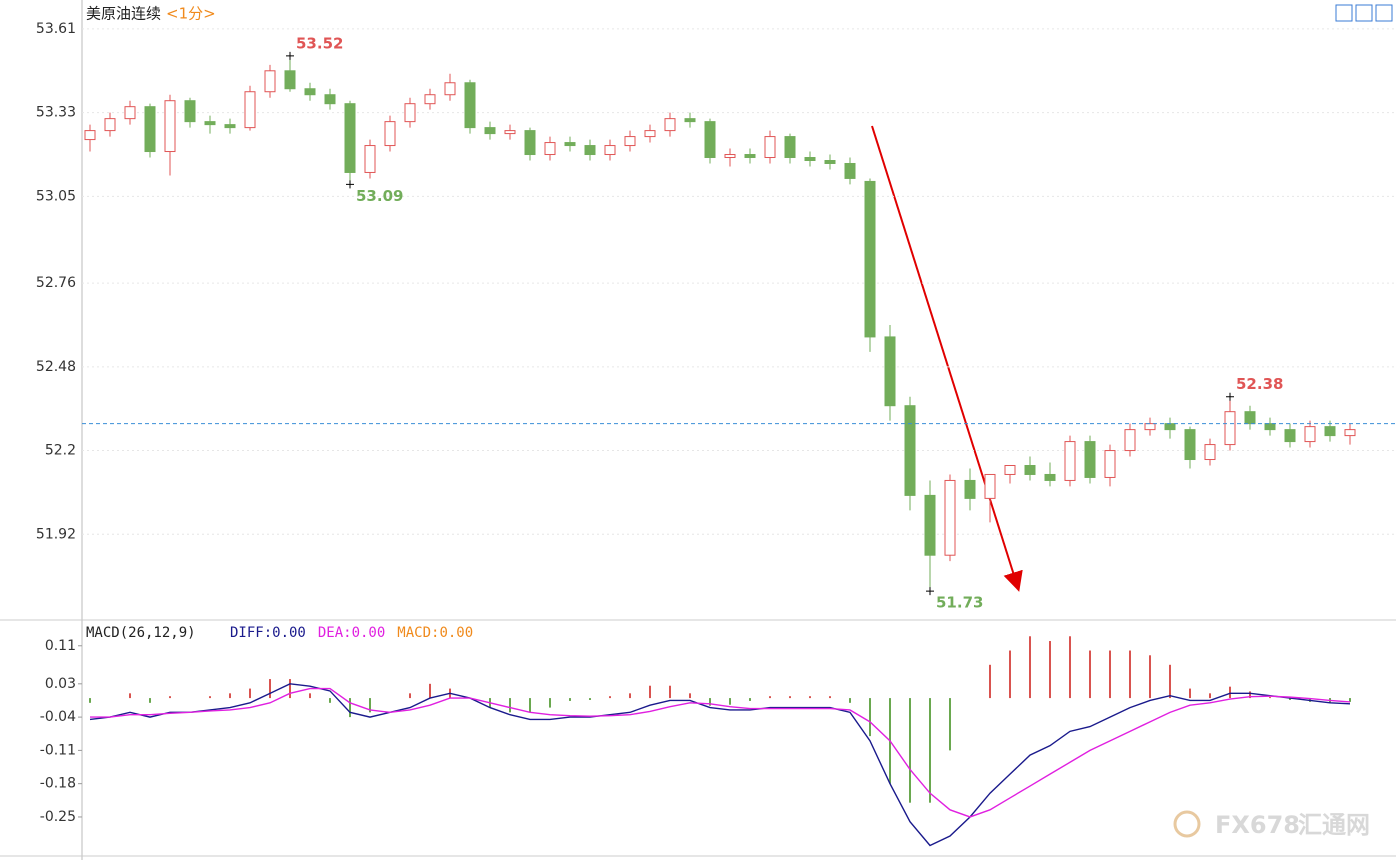 The image size is (1396, 860). What do you see at coordinates (1257, 825) in the screenshot?
I see `watermark: FX678` at bounding box center [1257, 825].